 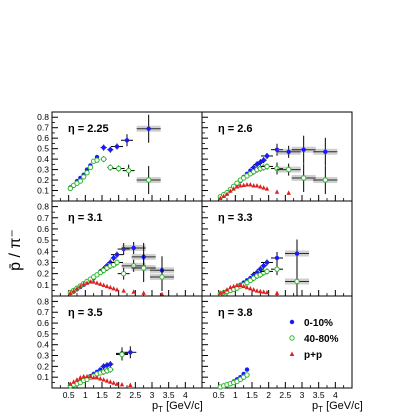 I want to click on legend-item: p+p, so click(x=305, y=355).